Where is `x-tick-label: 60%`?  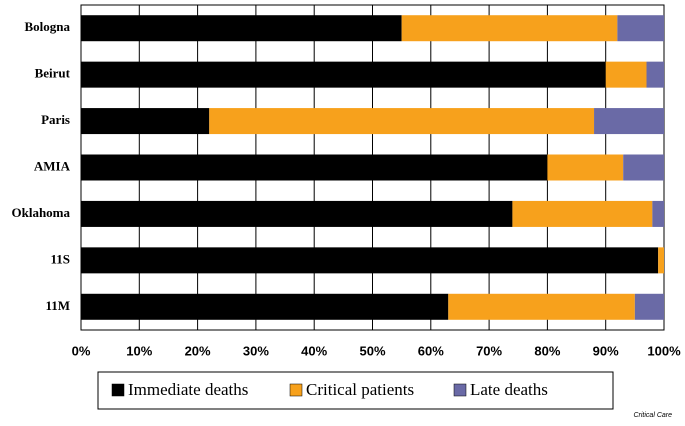
x-tick-label: 60% is located at coordinates (431, 350).